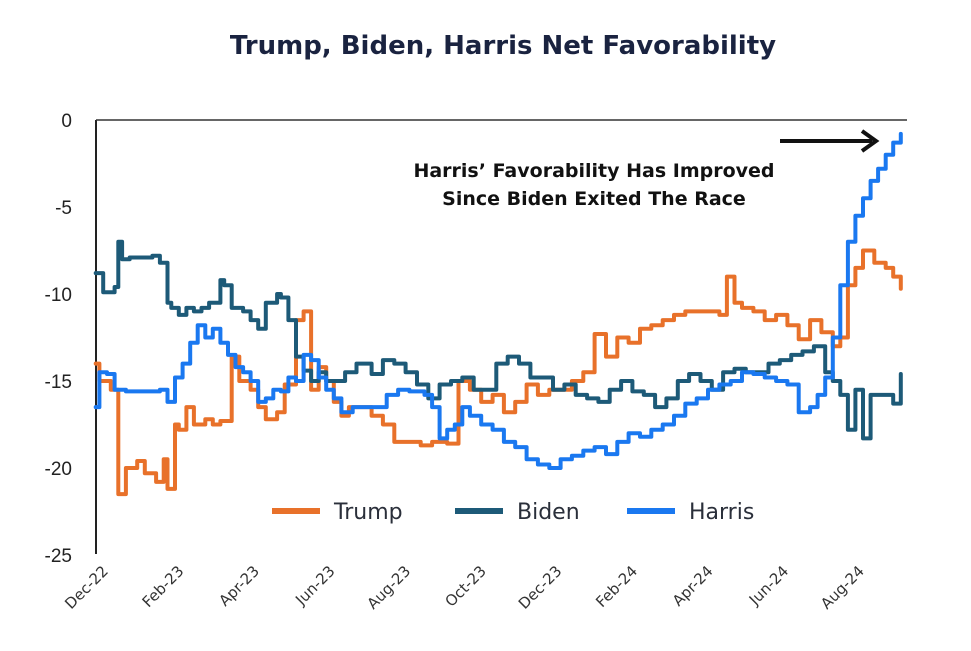 This screenshot has width=971, height=651. I want to click on legend-label: Trump, so click(368, 512).